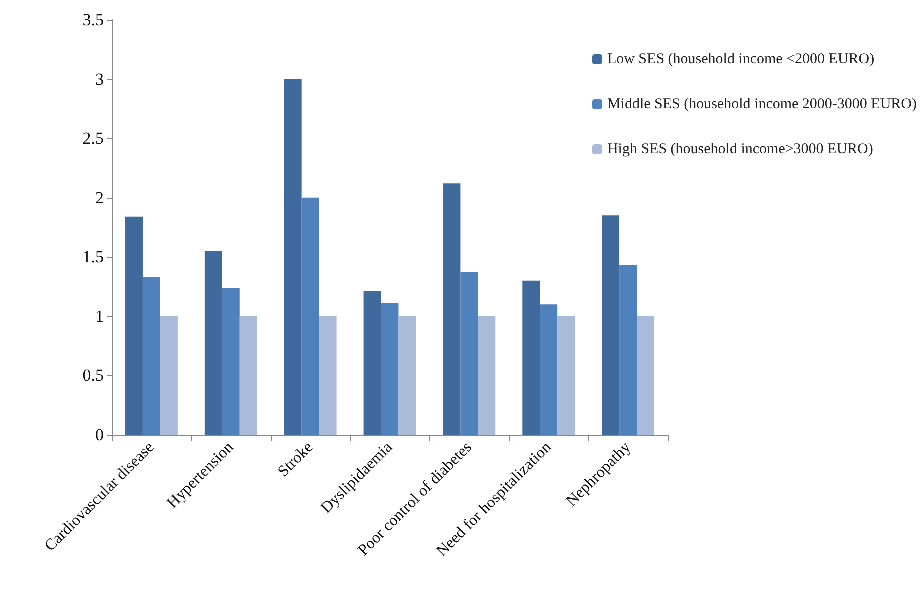  What do you see at coordinates (741, 60) in the screenshot?
I see `legend-label: Low SES (household income <2000 EURO)` at bounding box center [741, 60].